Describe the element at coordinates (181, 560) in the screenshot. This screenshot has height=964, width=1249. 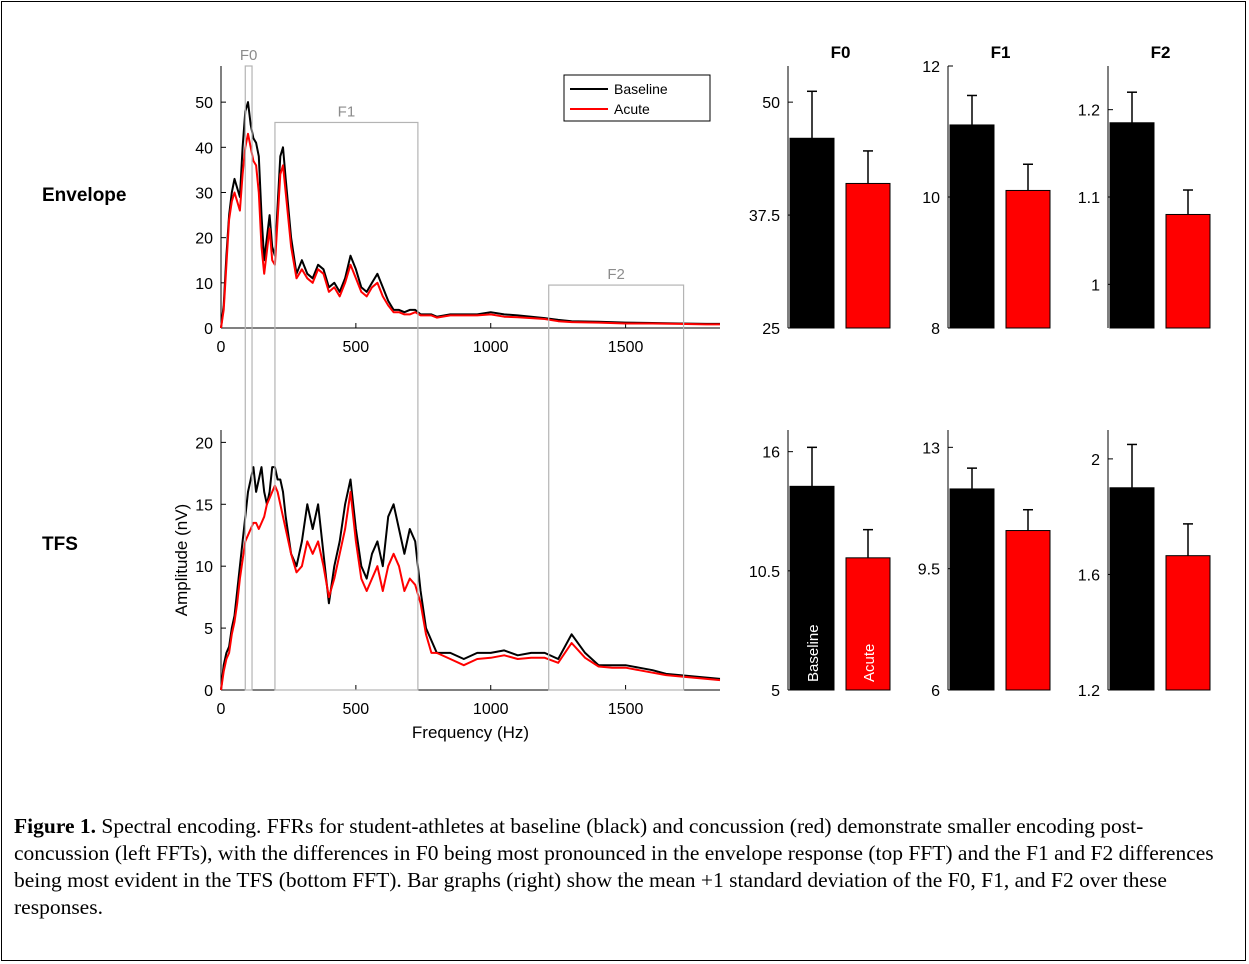
I see `y-axis-label: Amplitude (nV)` at that location.